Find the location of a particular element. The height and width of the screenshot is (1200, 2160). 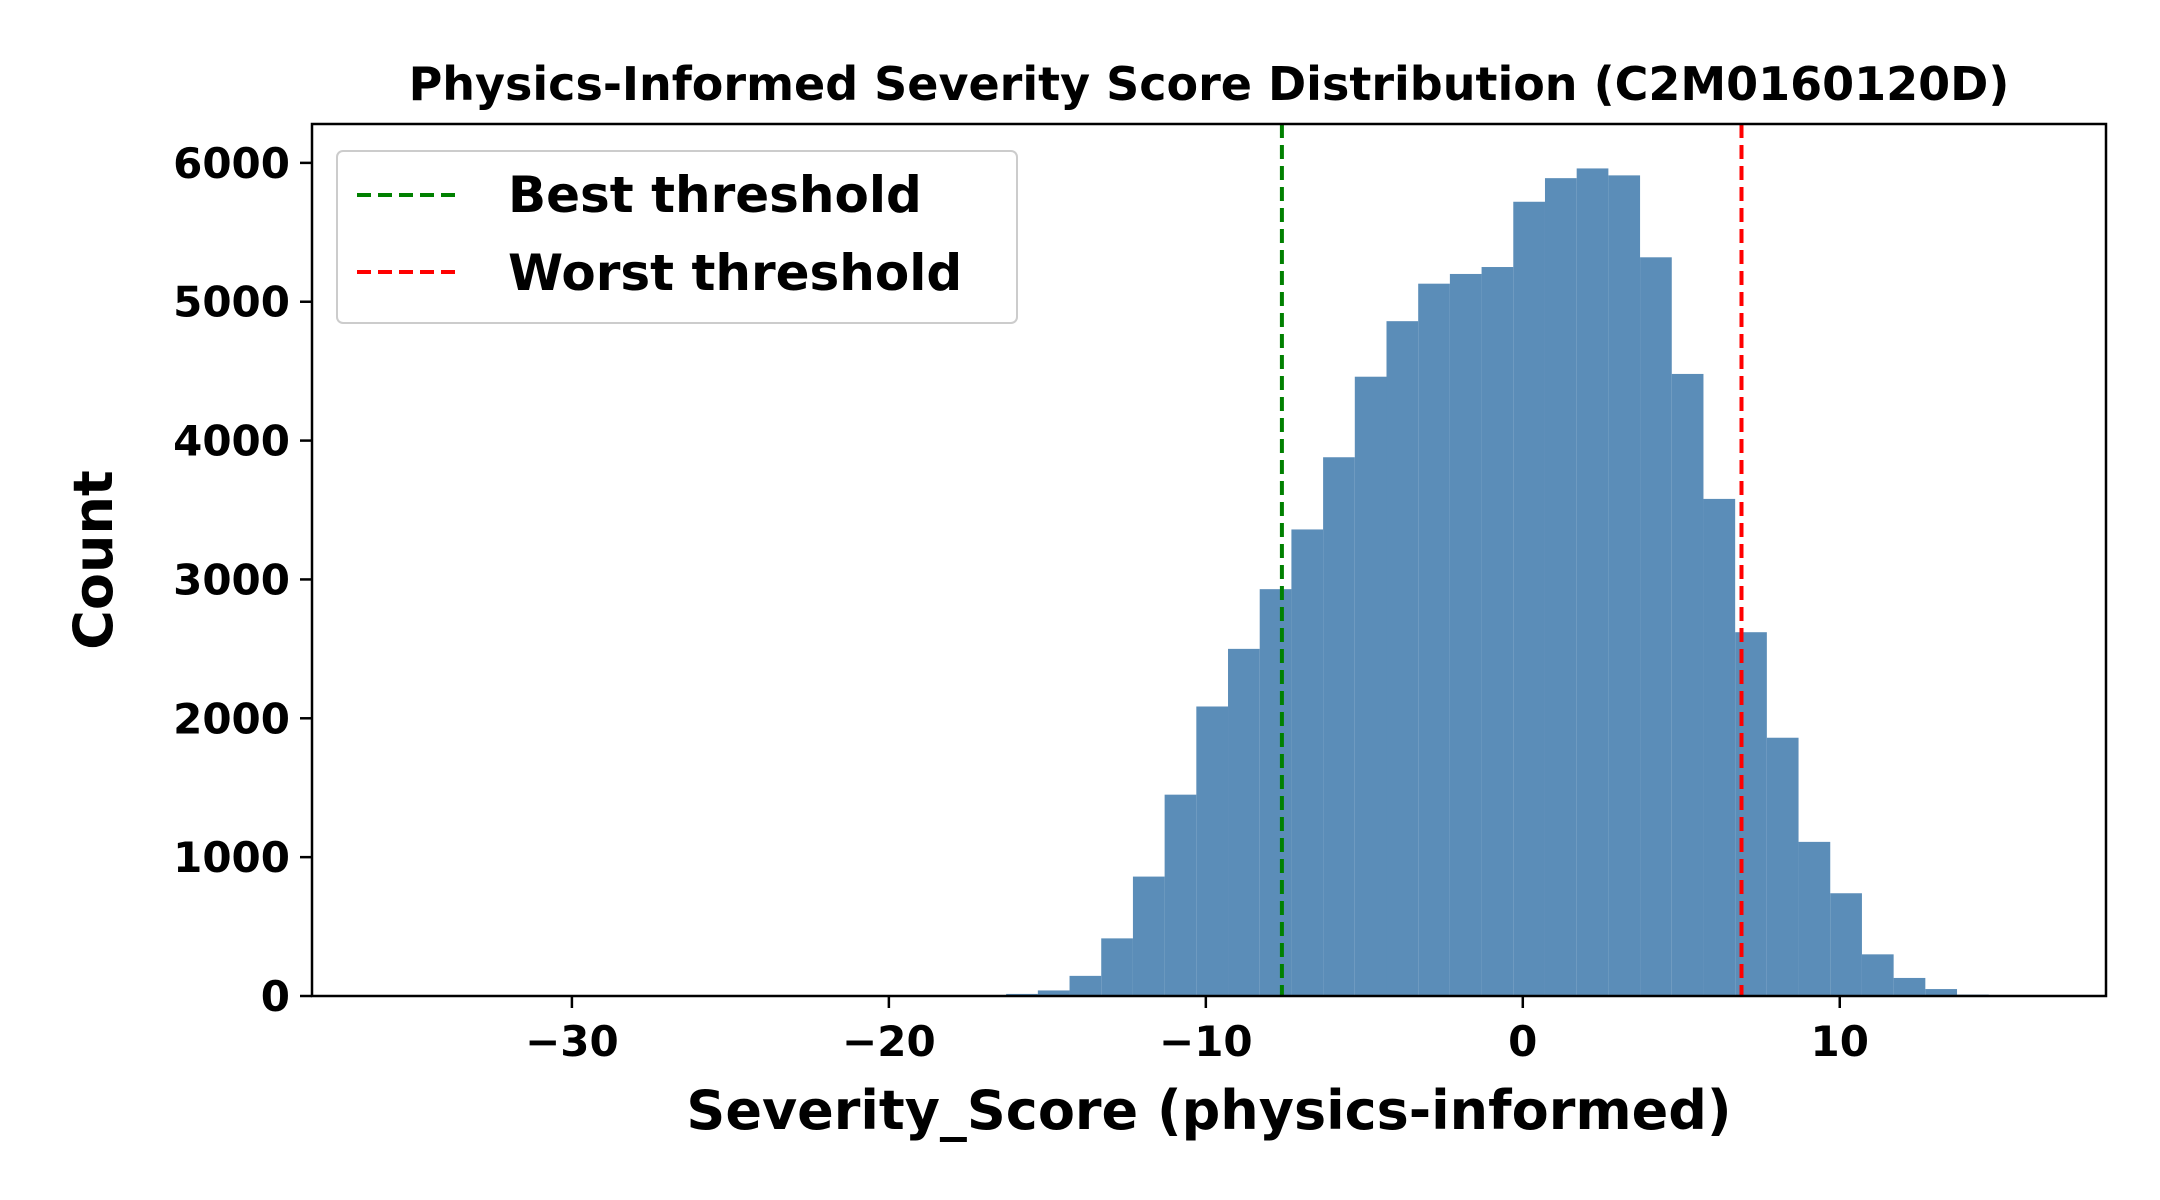

y-tick-label: 0 is located at coordinates (275, 996).